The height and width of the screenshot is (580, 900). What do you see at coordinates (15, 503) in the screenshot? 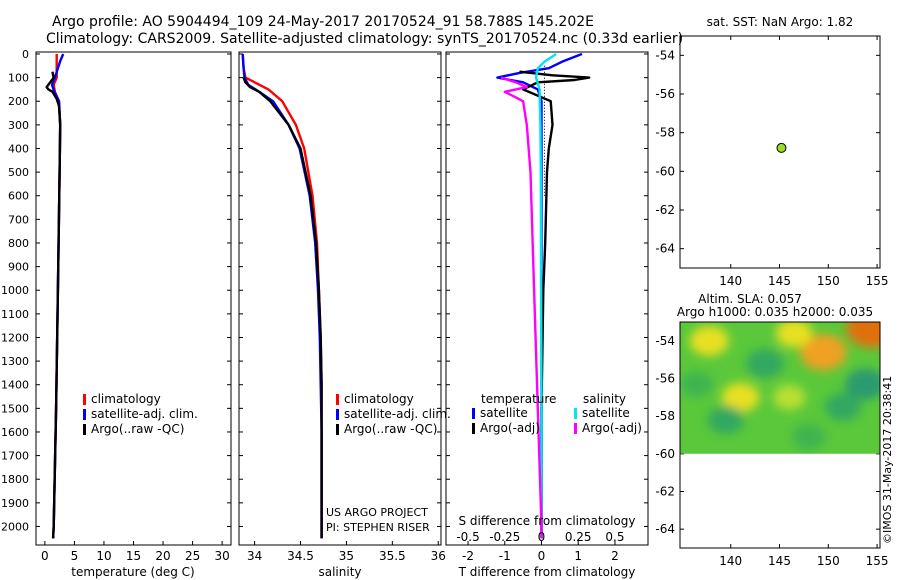
I see `depth-tick-label: 1900` at bounding box center [15, 503].